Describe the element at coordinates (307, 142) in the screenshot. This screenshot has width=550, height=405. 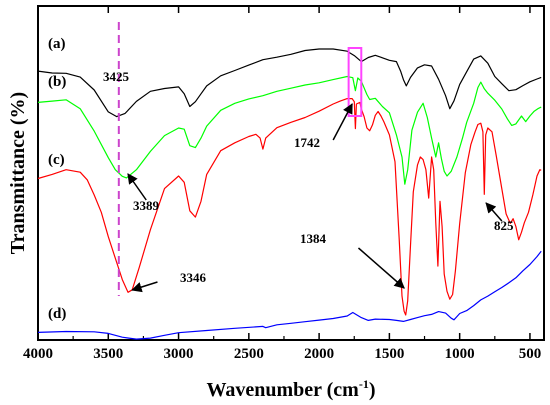
I see `annotation-1742: 1742` at that location.